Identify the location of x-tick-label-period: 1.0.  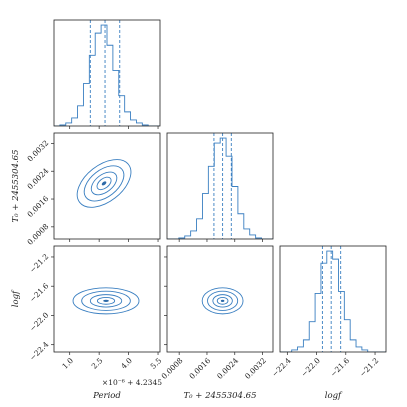
(67, 363).